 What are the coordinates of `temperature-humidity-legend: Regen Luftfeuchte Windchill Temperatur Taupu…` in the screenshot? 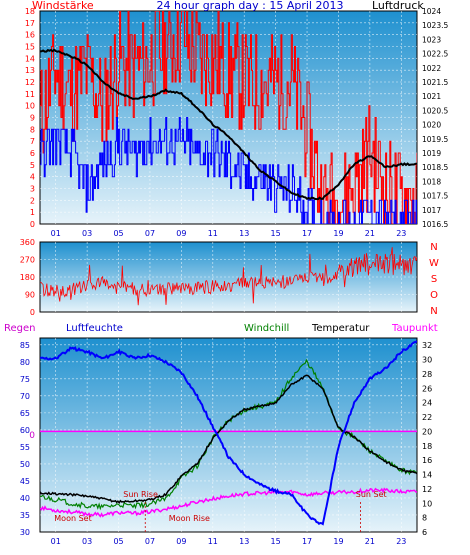 It's located at (221, 328).